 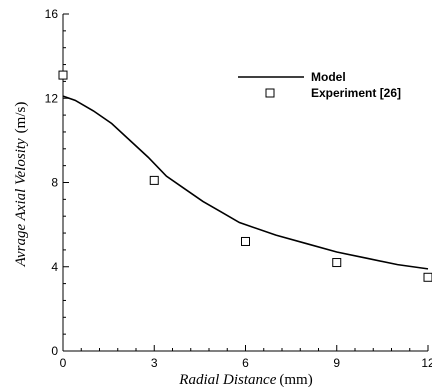 What do you see at coordinates (245, 363) in the screenshot?
I see `x-tick-label: 6` at bounding box center [245, 363].